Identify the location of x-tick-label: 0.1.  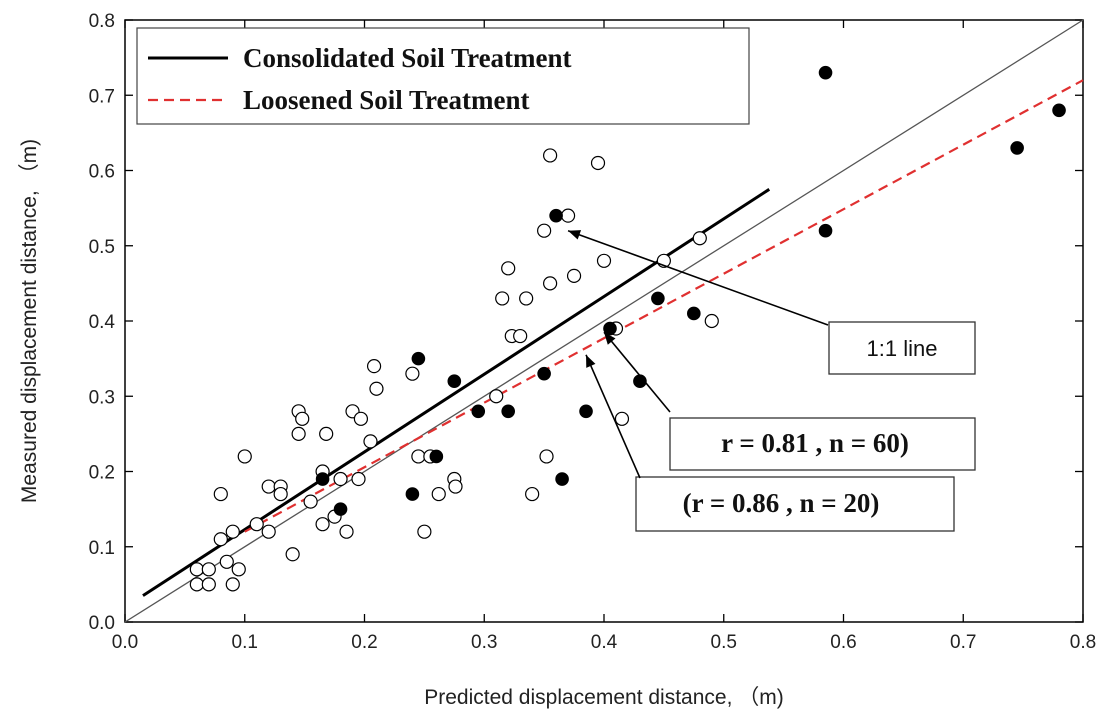
(245, 642).